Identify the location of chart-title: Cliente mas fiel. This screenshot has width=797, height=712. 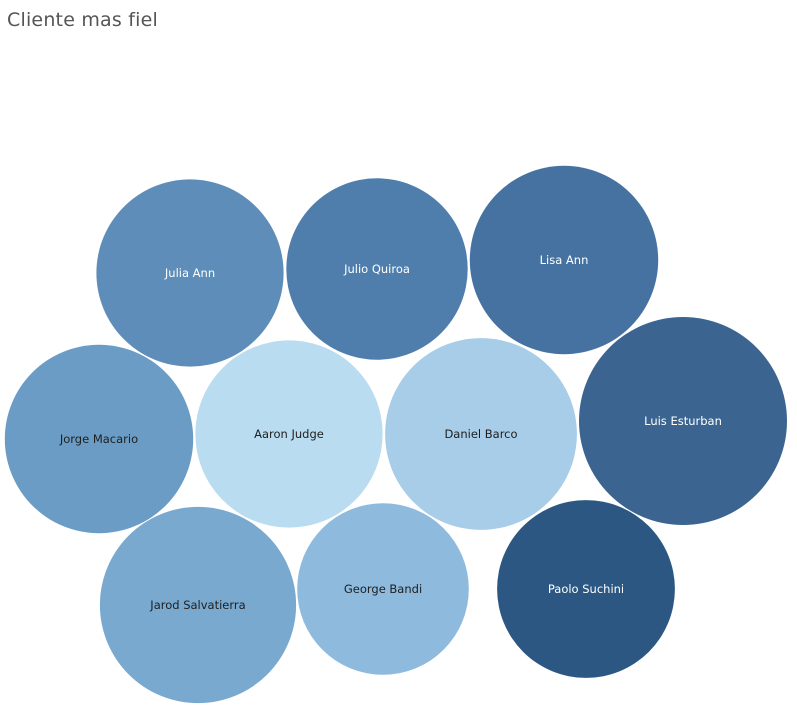
(82, 20).